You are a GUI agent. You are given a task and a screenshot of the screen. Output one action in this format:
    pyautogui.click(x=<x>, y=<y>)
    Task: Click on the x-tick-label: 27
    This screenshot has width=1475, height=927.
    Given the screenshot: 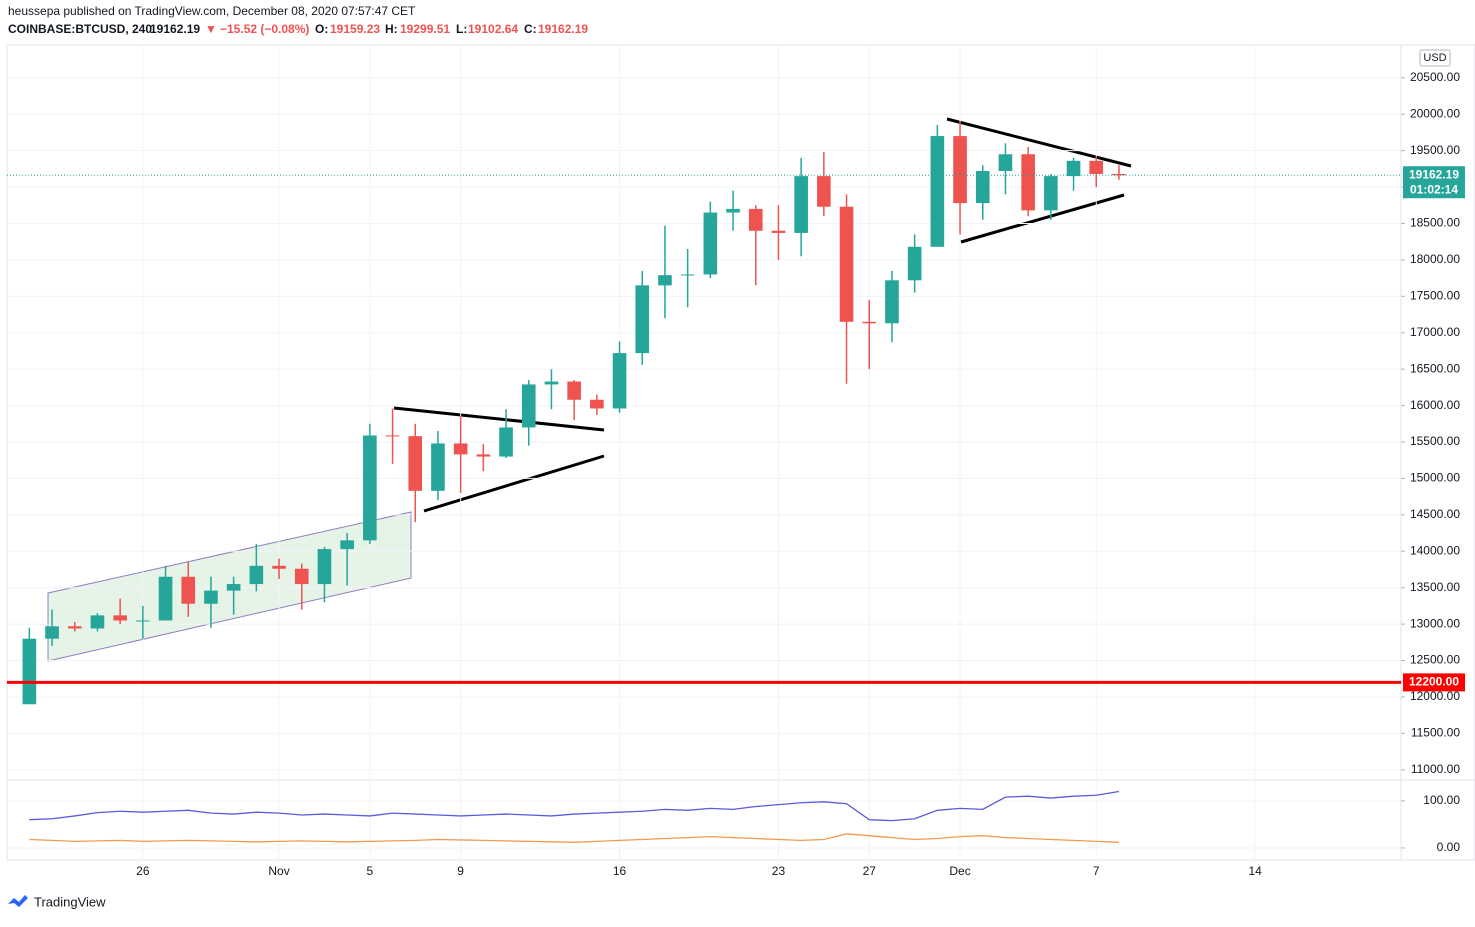 What is the action you would take?
    pyautogui.click(x=870, y=871)
    